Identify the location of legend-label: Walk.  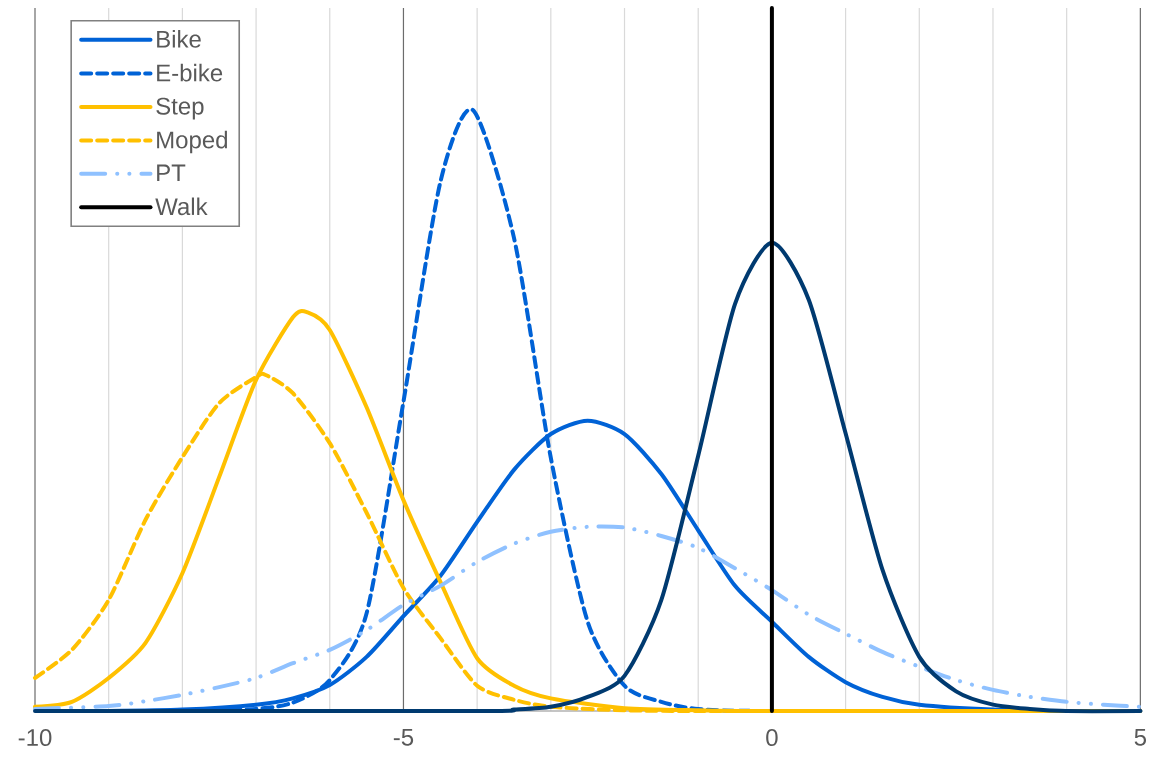
(181, 206).